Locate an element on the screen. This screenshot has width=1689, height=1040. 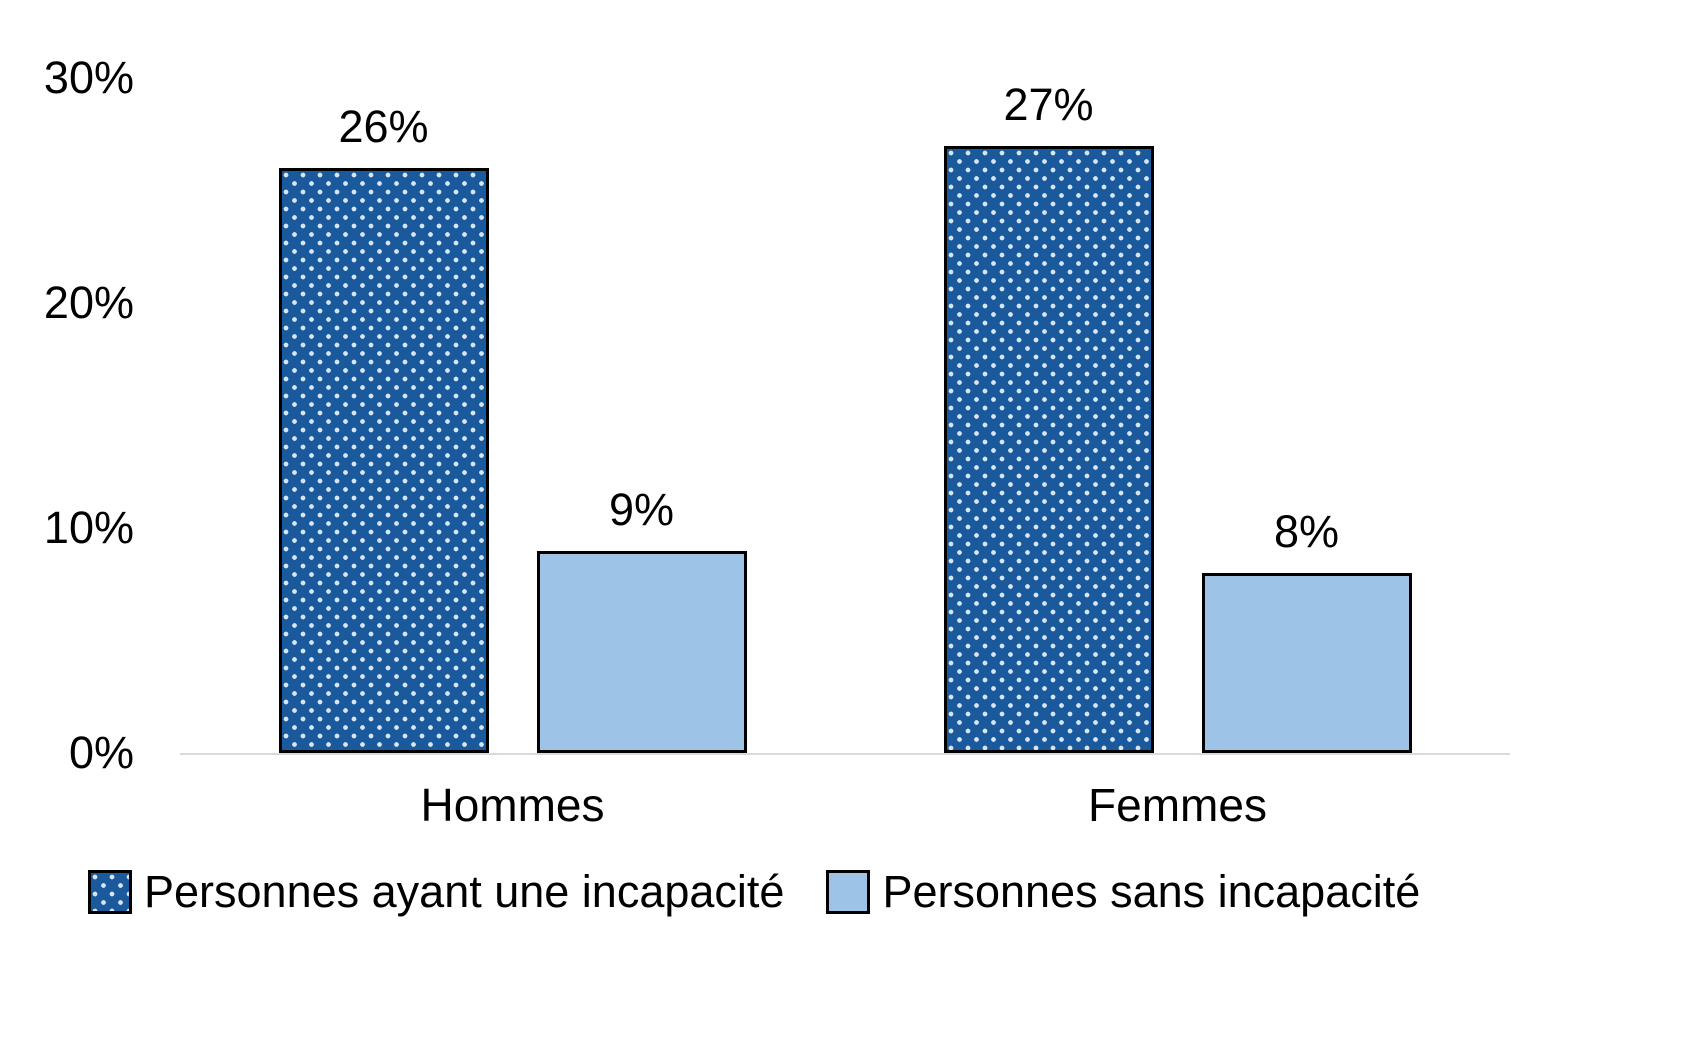
bar-wrap: 27% is located at coordinates (1048, 415).